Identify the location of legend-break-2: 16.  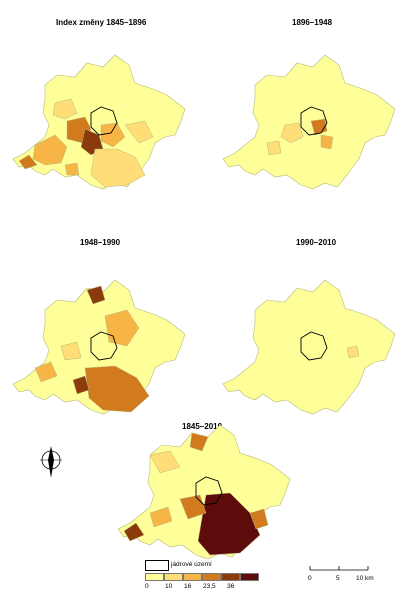
(188, 586).